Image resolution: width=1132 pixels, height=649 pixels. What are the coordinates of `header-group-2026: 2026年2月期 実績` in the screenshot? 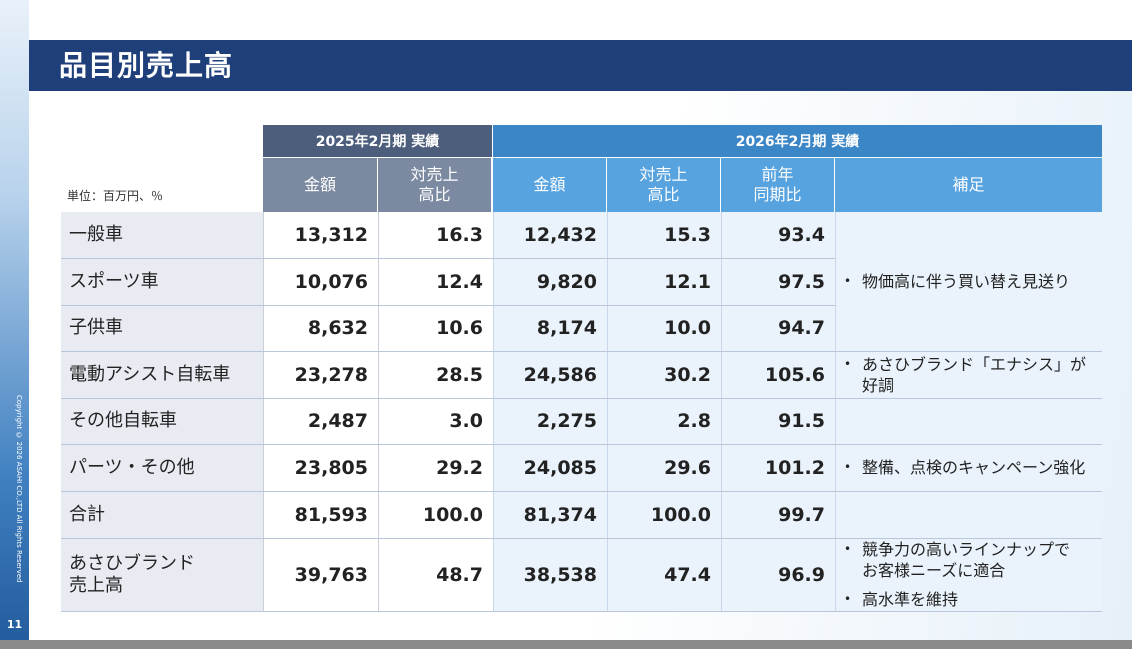 It's located at (797, 141).